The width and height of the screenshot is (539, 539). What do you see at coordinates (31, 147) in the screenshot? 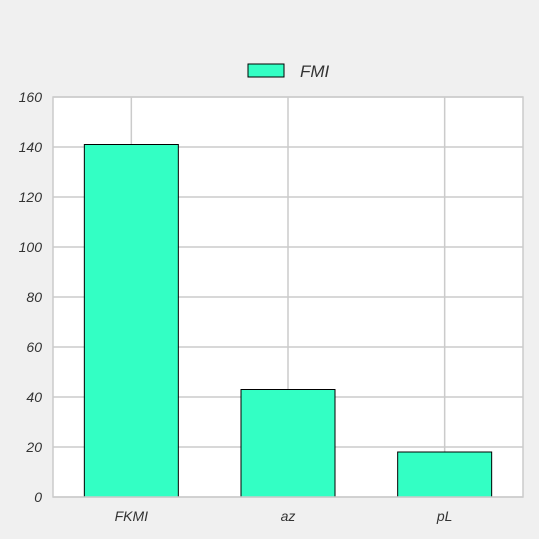
I see `y-tick-label: 140` at bounding box center [31, 147].